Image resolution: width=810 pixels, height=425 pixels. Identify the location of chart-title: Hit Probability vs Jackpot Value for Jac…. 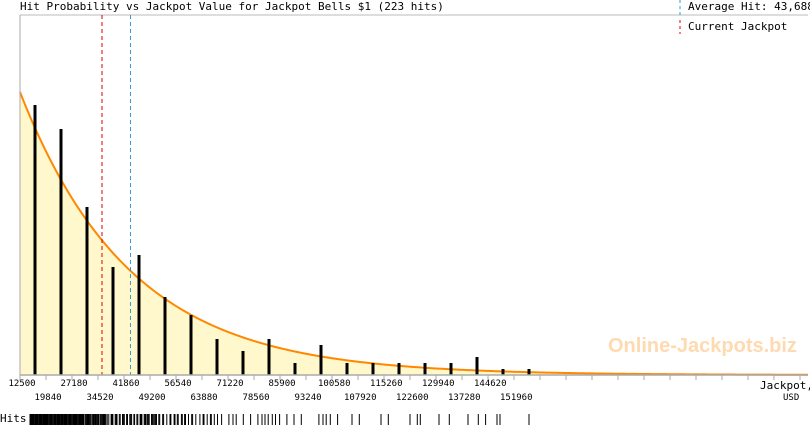
(232, 6).